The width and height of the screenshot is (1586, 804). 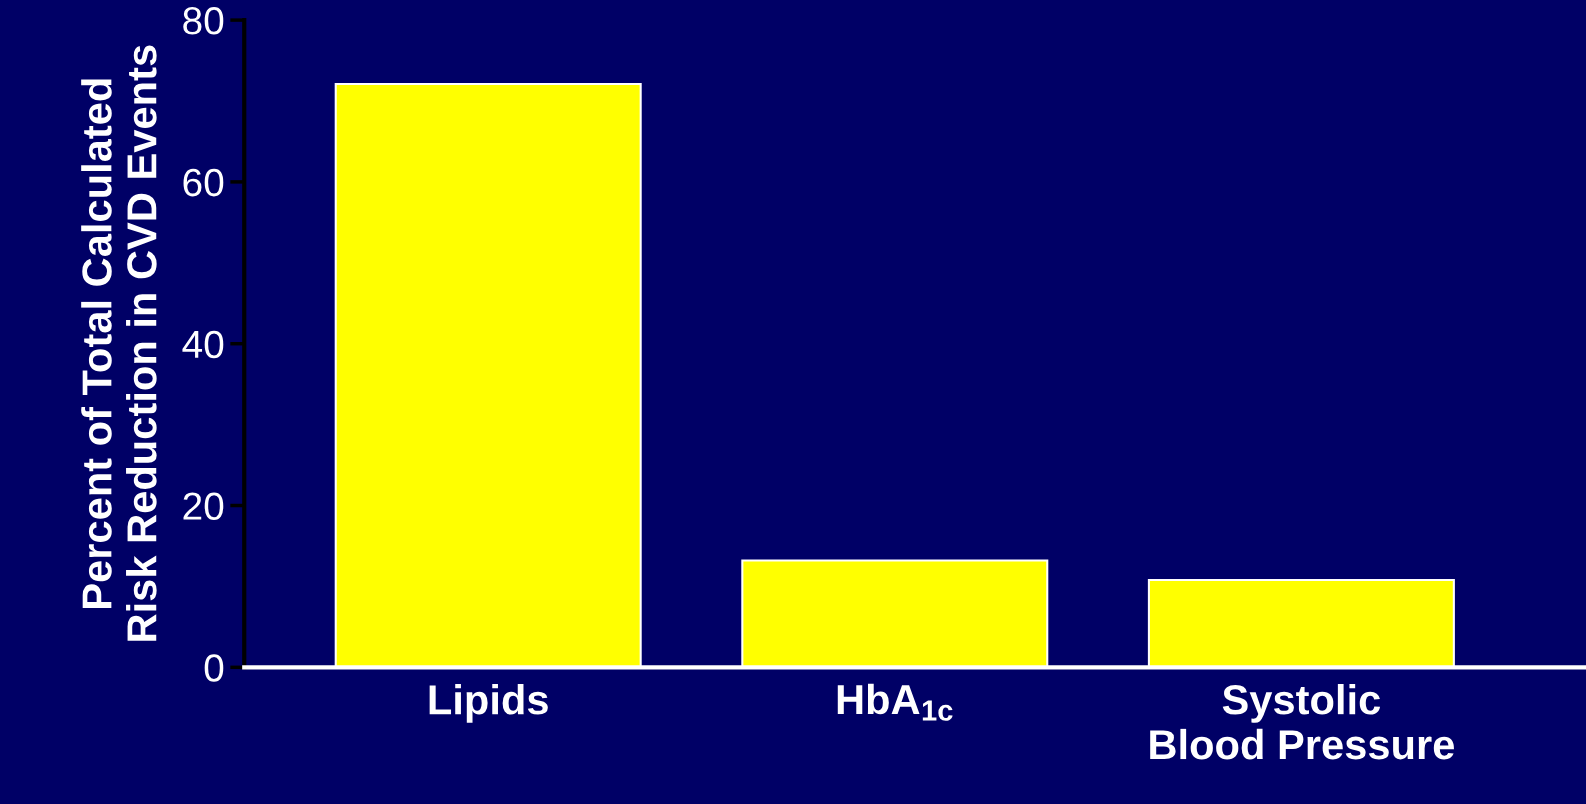 What do you see at coordinates (203, 21) in the screenshot?
I see `y-tick-label: 80` at bounding box center [203, 21].